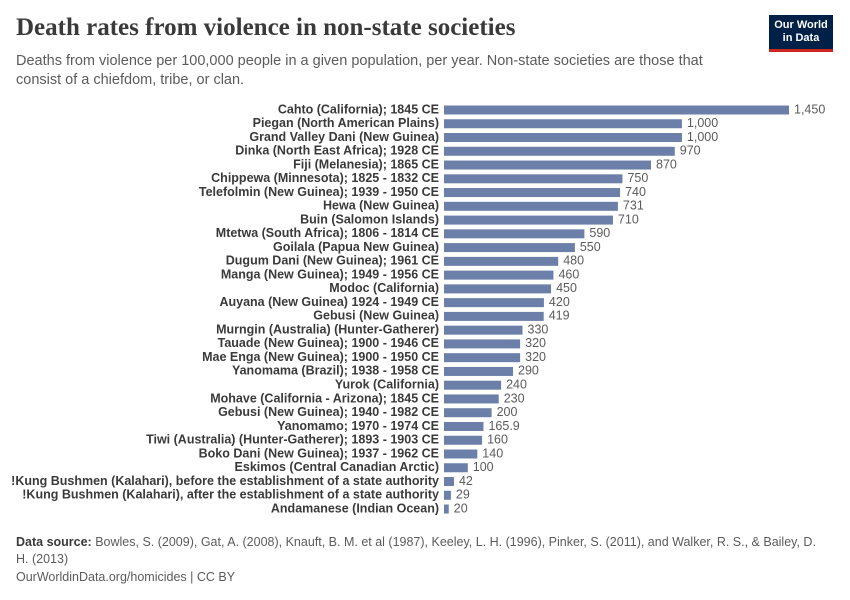  Describe the element at coordinates (483, 467) in the screenshot. I see `value-label: 100` at that location.